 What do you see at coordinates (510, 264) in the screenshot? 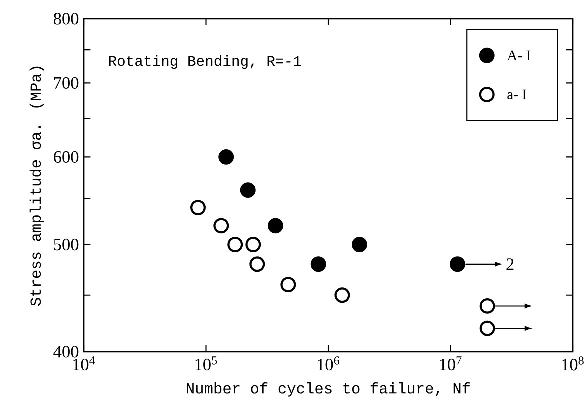
I see `annotation: 2` at bounding box center [510, 264].